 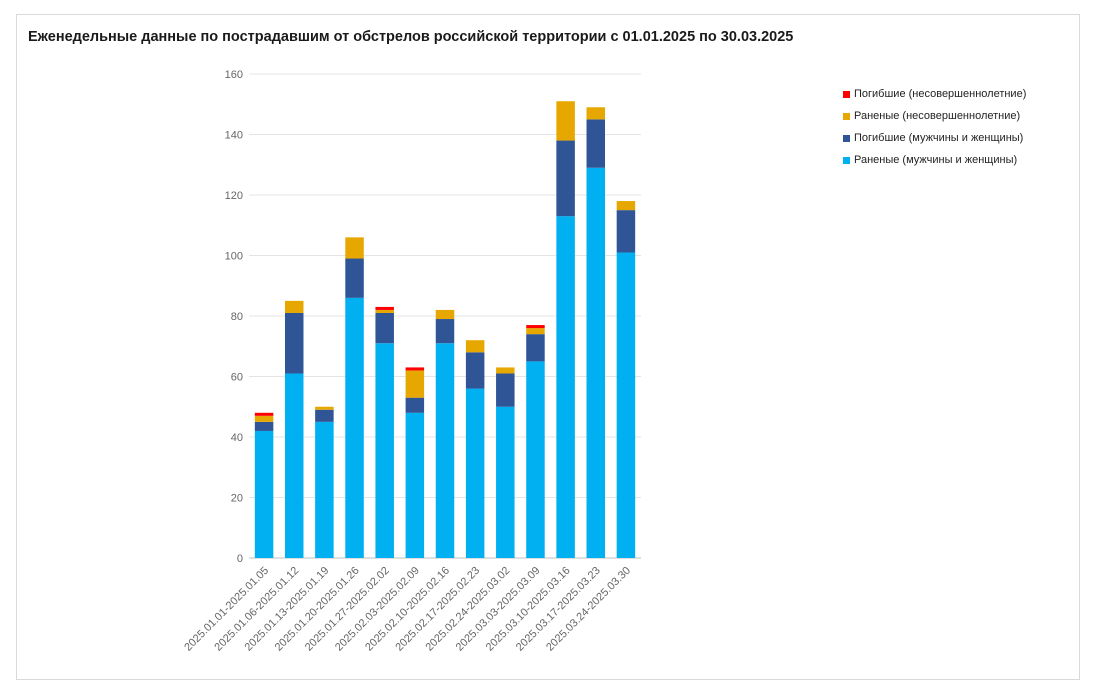 I want to click on legend-item: Погибшие (несовершеннолетние), so click(x=934, y=94).